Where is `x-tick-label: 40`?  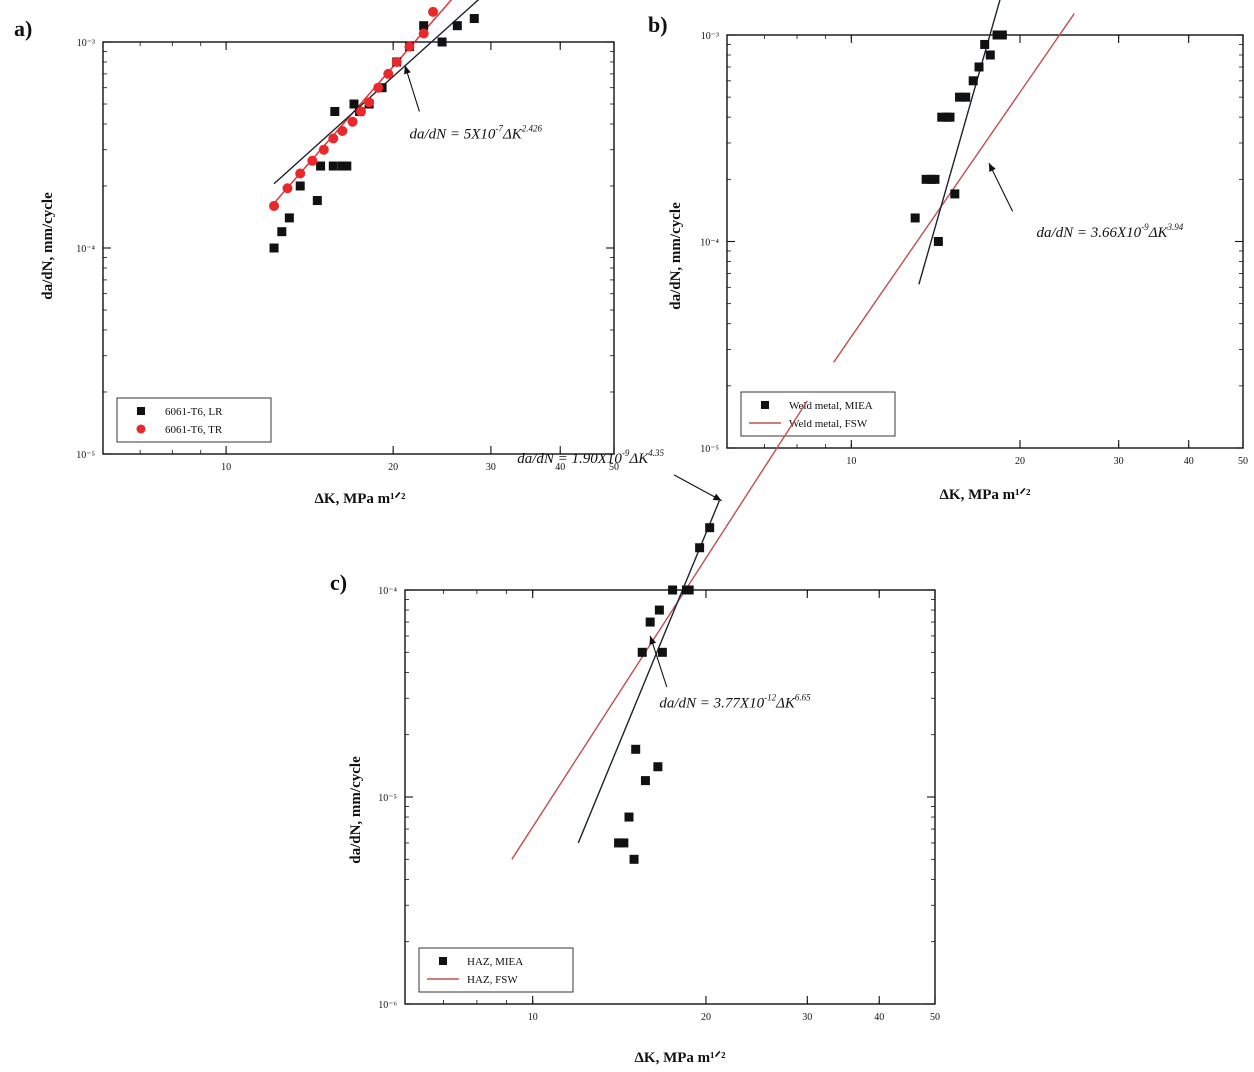
x-tick-label: 40 is located at coordinates (1189, 461).